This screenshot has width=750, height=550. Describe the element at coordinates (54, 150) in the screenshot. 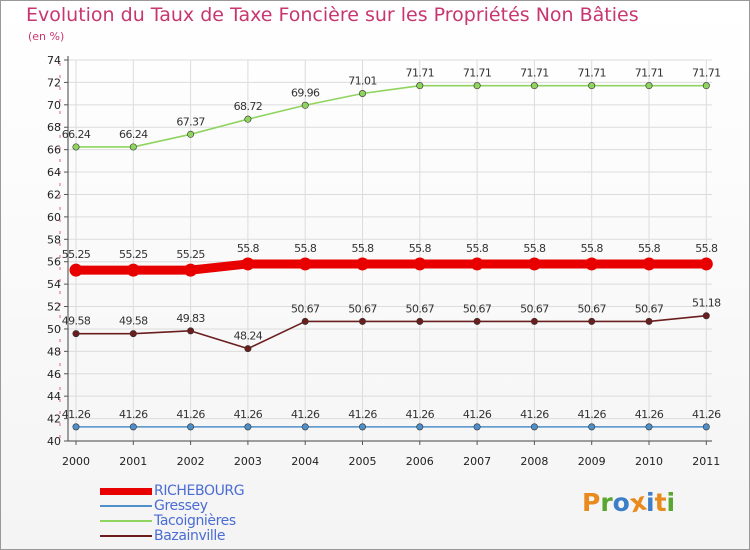

I see `y-tick-label: 66` at that location.